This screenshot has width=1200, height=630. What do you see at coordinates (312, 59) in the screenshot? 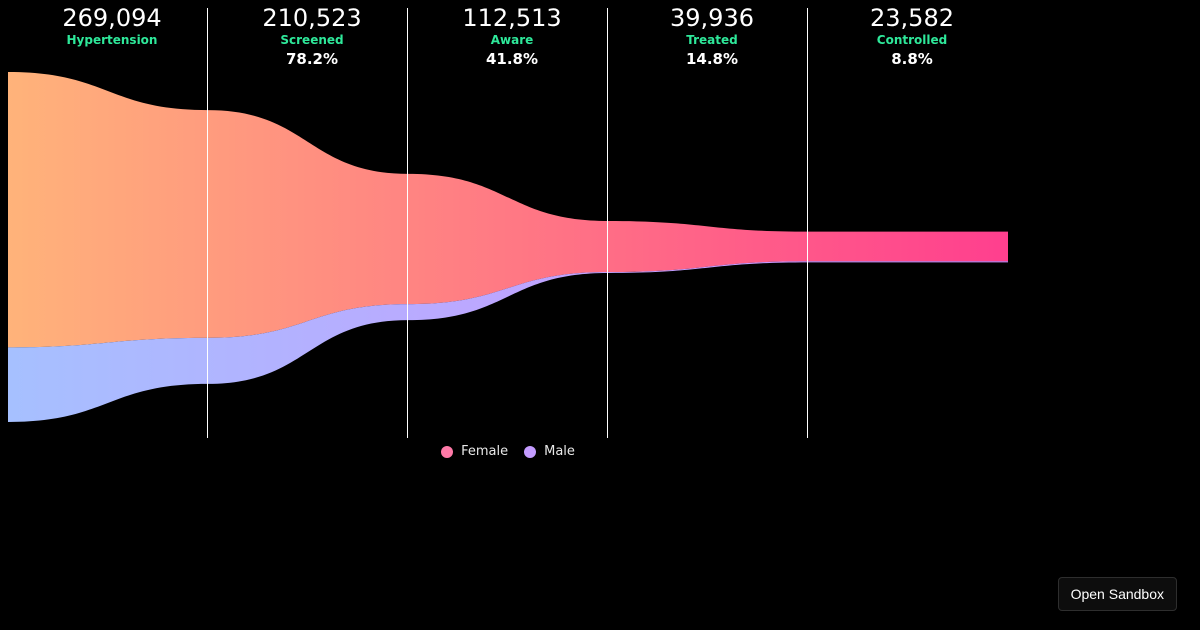
I see `stage-percent: 78.2%` at bounding box center [312, 59].